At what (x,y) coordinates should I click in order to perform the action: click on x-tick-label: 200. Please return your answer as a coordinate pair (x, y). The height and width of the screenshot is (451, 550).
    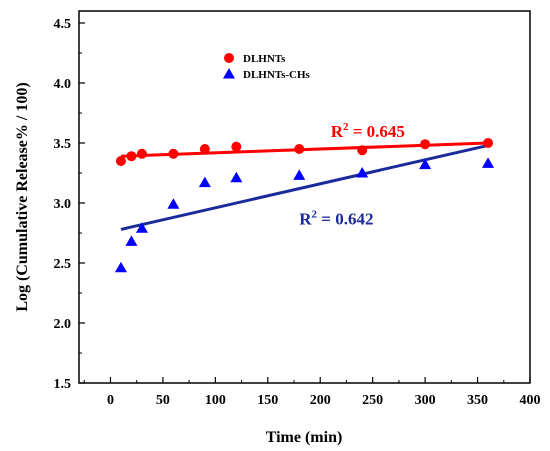
    Looking at the image, I should click on (320, 400).